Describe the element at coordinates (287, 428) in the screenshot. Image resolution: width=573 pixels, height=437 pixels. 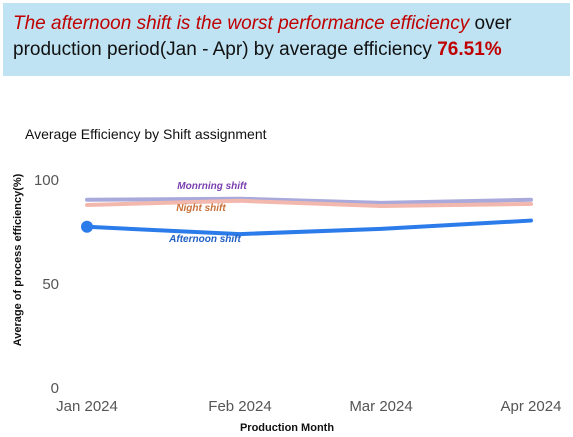
I see `x-axis-label: Production Month` at that location.